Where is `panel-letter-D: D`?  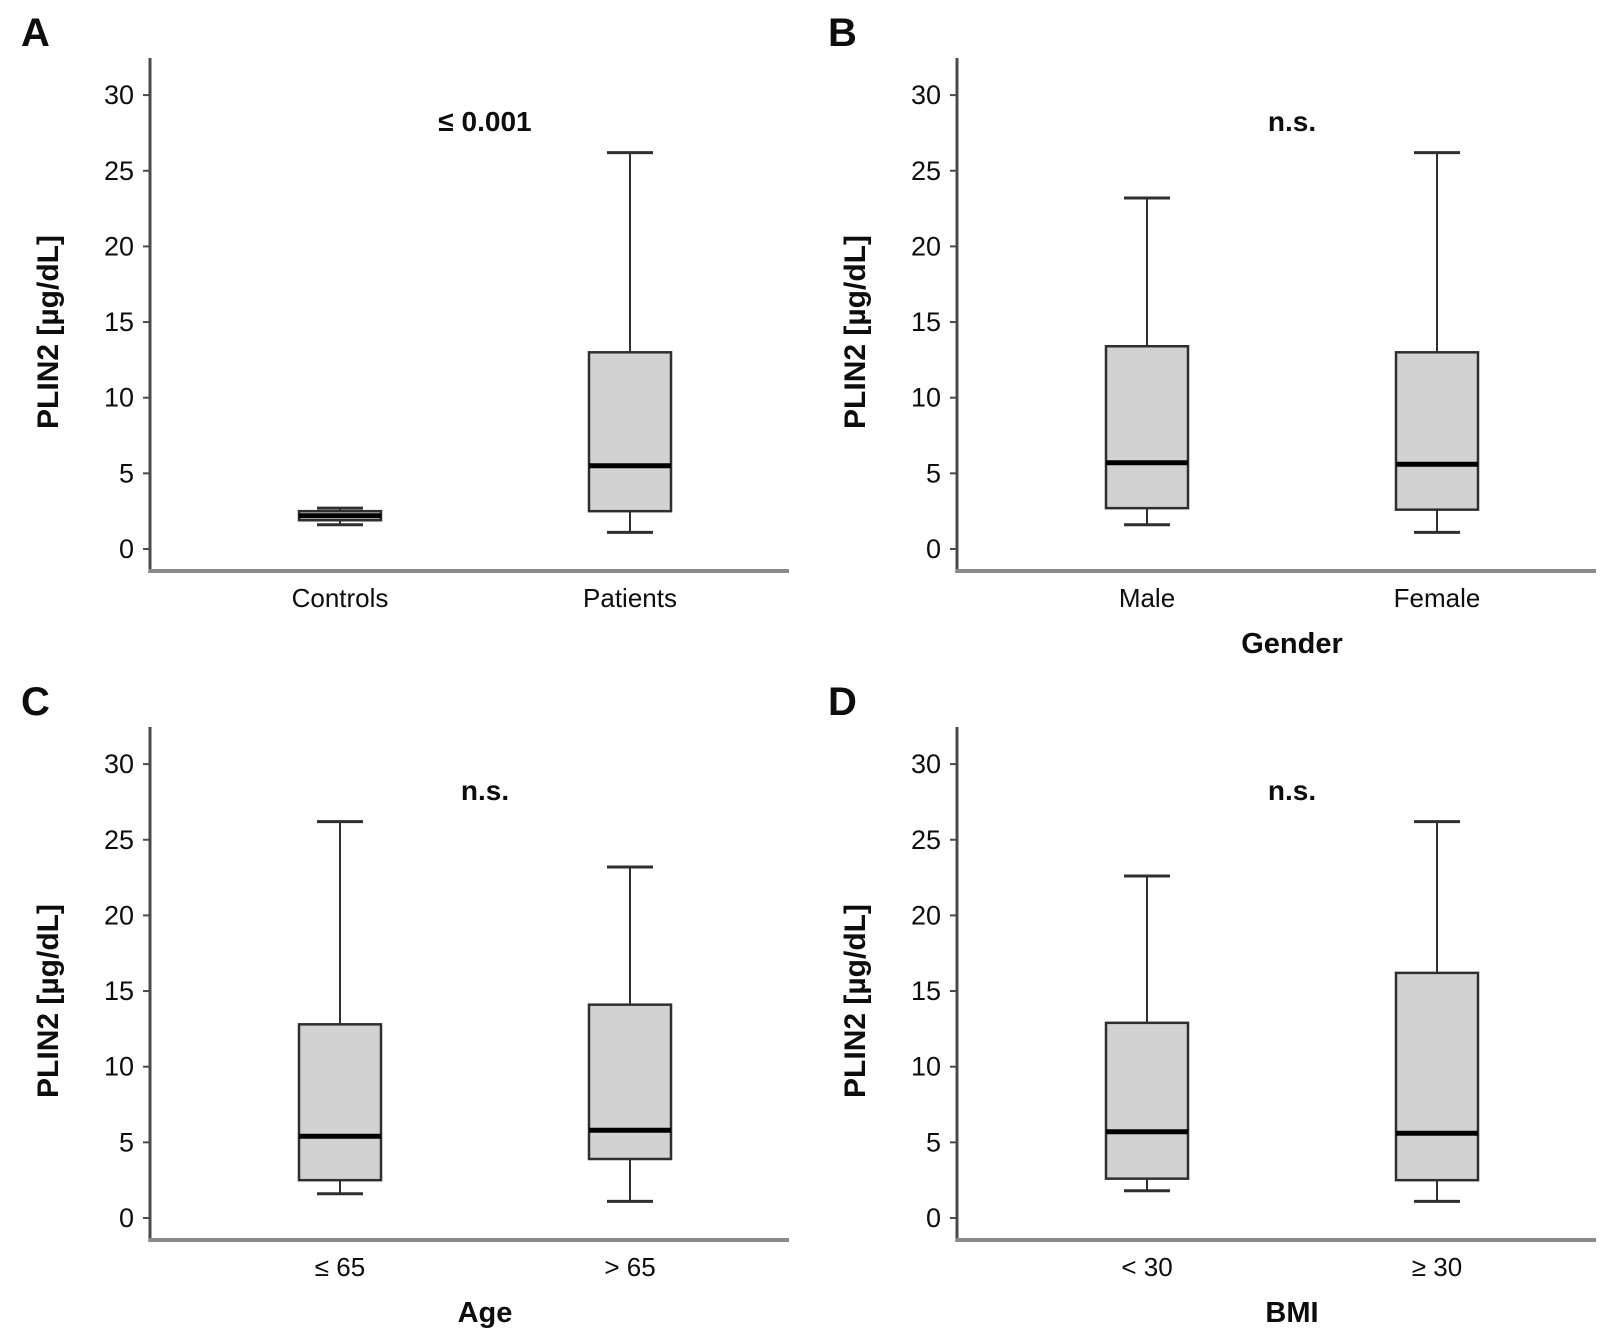
panel-letter-D: D is located at coordinates (842, 702).